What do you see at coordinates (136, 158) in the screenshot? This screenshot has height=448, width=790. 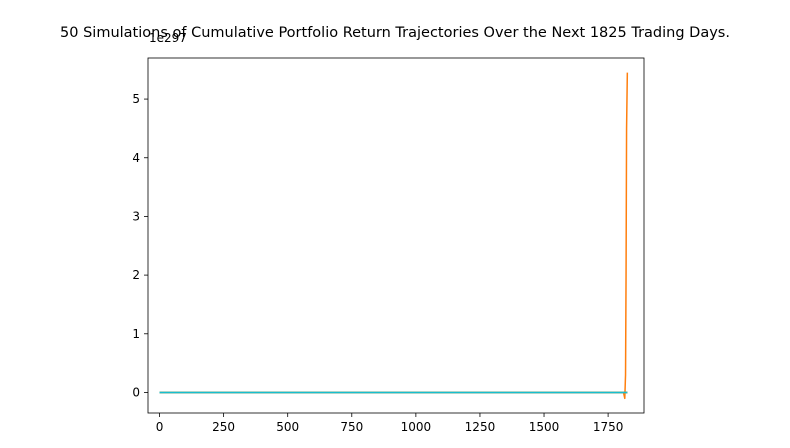 I see `y-tick-label: 4` at bounding box center [136, 158].